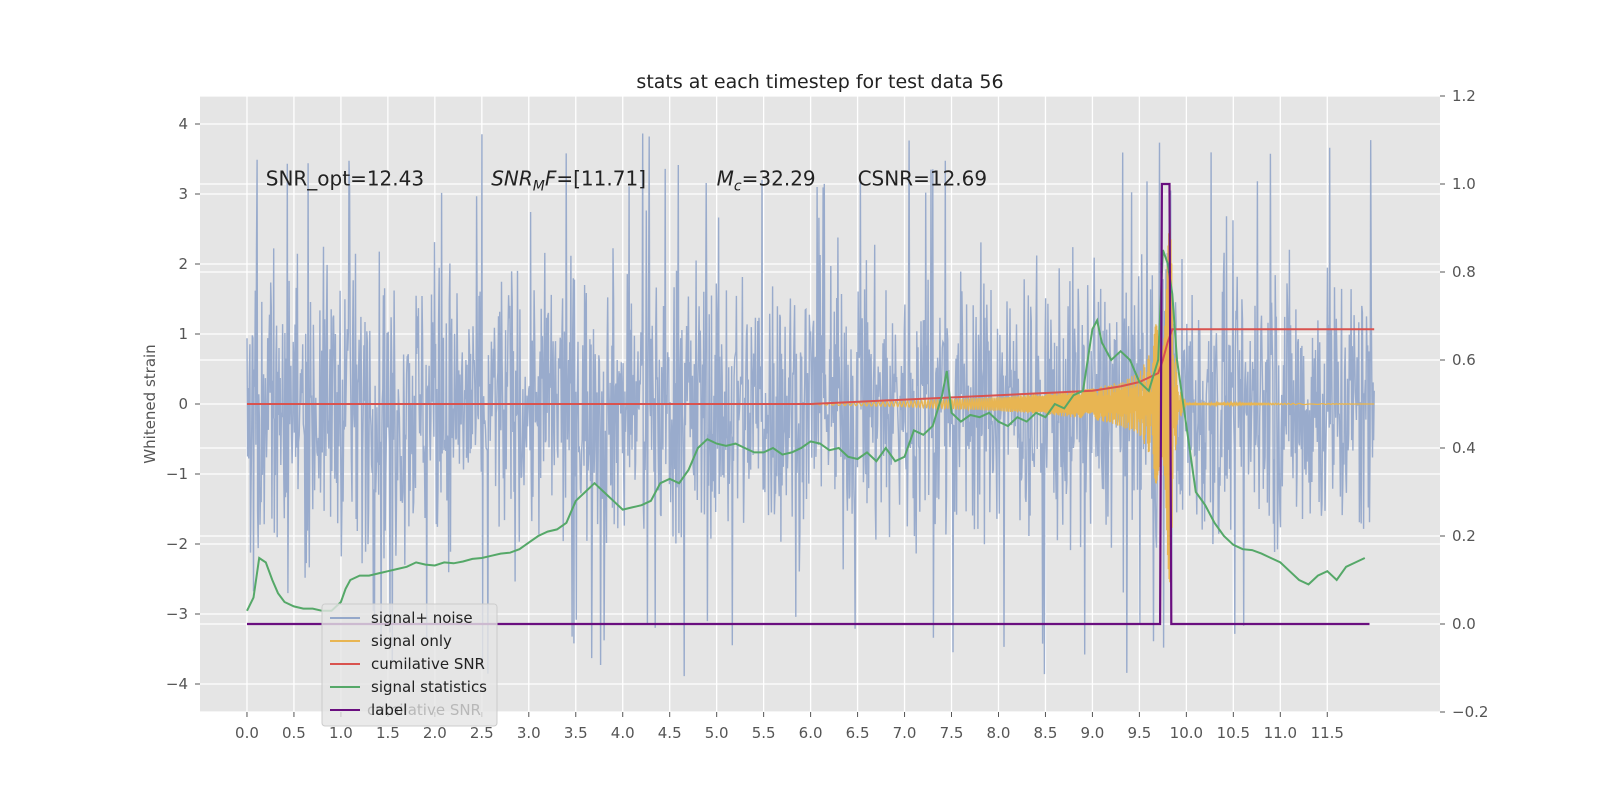 The height and width of the screenshot is (804, 1600). I want to click on y-axis-label: Whitened strain, so click(150, 403).